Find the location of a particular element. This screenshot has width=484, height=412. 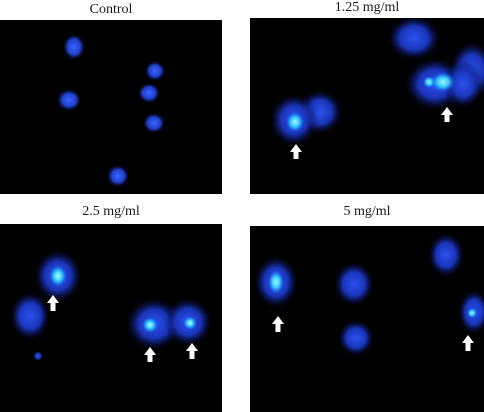

panel-label: 1.25 mg/ml is located at coordinates (367, 7).